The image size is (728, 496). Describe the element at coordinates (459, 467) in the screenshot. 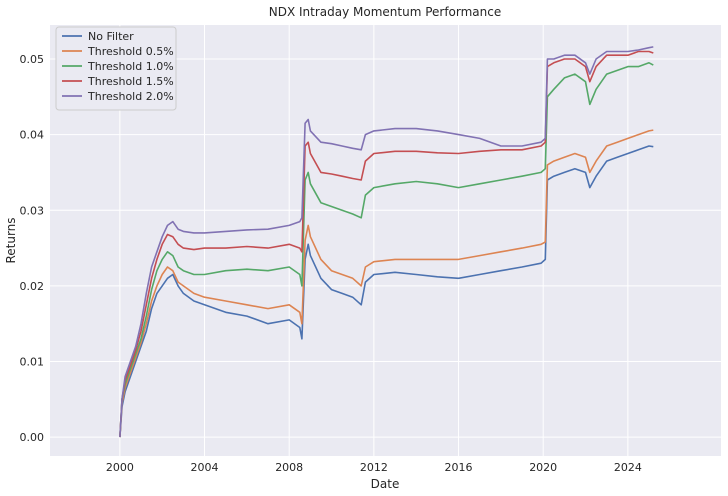

I see `x-tick-label: 2016` at that location.